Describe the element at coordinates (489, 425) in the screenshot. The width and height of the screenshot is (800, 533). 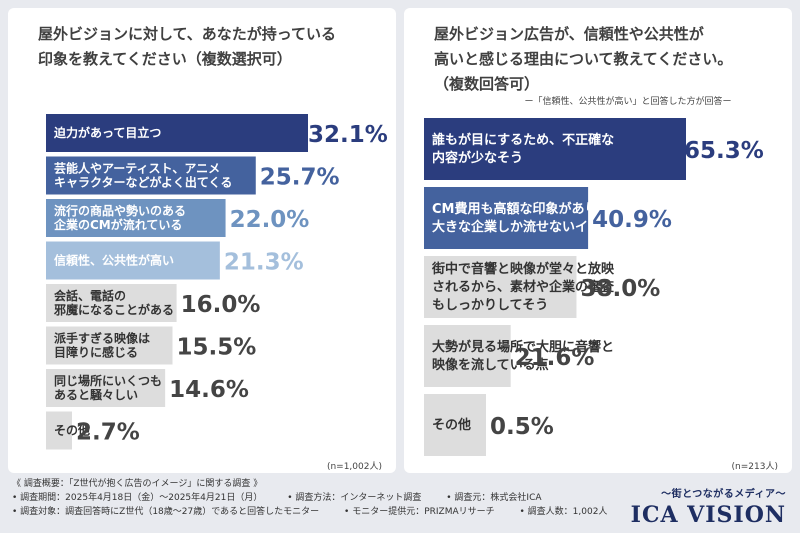
I see `bar-group: その他 0.5%` at that location.